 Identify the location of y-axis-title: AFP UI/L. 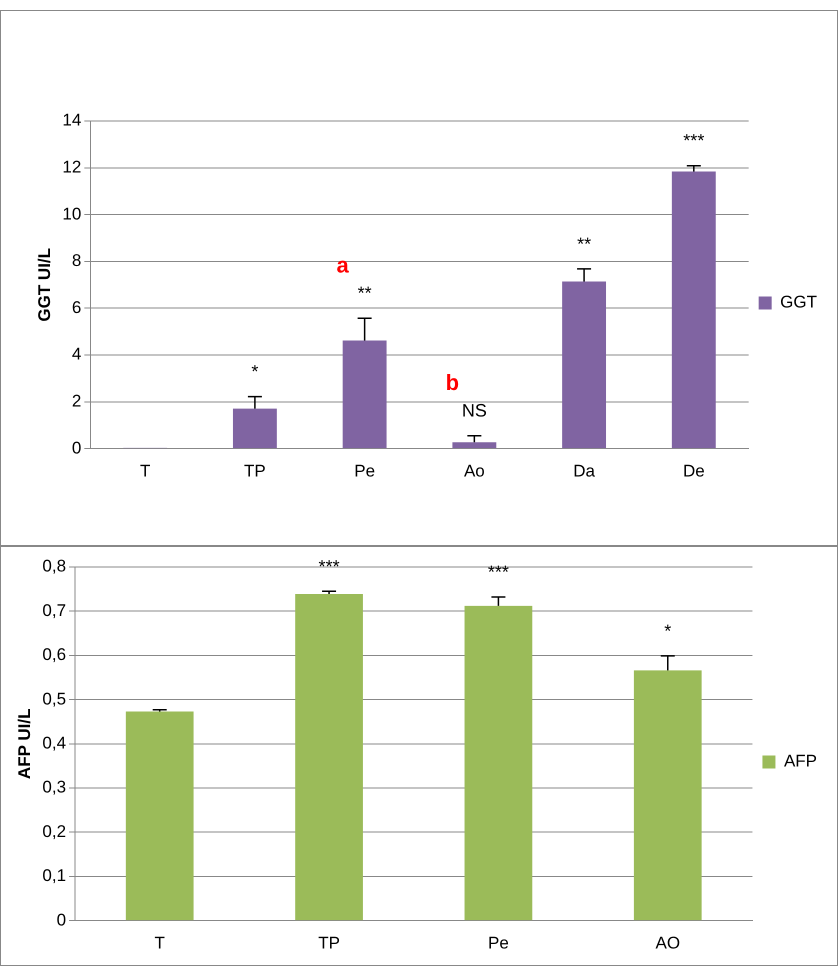
(24, 744).